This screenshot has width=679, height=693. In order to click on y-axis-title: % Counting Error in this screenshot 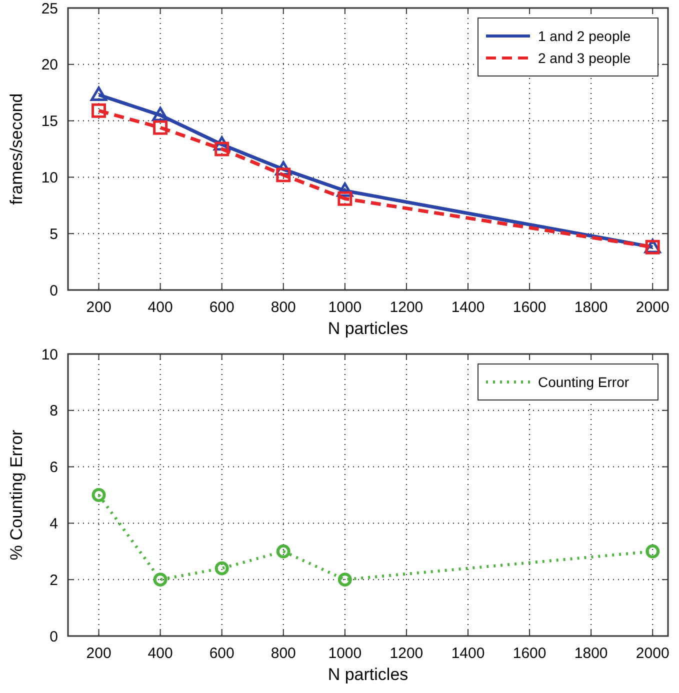, I will do `click(16, 494)`.